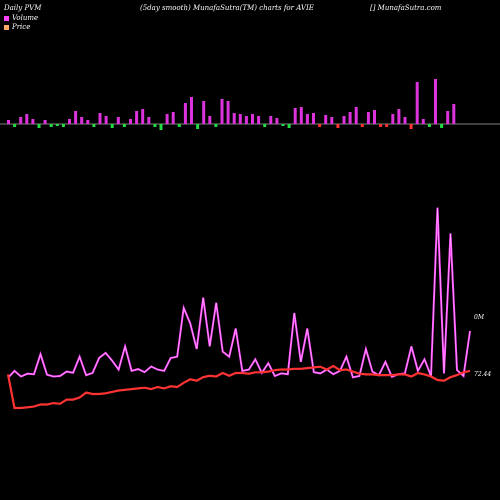  Describe the element at coordinates (482, 374) in the screenshot. I see `price-line-label: 72.44` at that location.